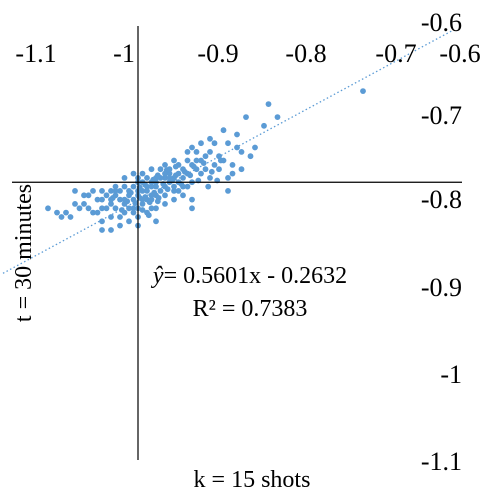 Image resolution: width=491 pixels, height=495 pixels. What do you see at coordinates (157, 276) in the screenshot?
I see `equation-yhat: ŷ` at bounding box center [157, 276].